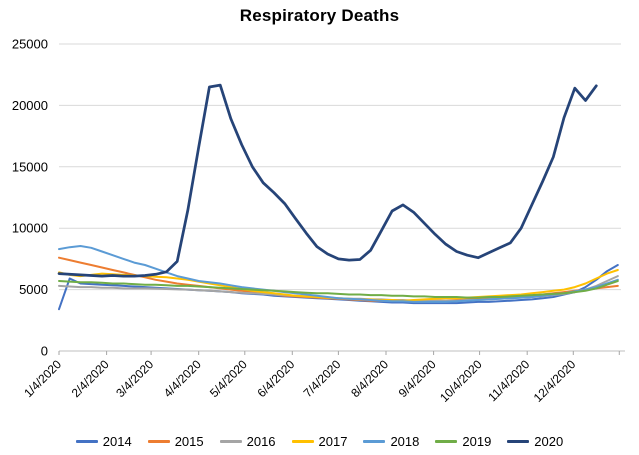  What do you see at coordinates (369, 378) in the screenshot?
I see `x-tick-label: 8/4/2020` at bounding box center [369, 378].